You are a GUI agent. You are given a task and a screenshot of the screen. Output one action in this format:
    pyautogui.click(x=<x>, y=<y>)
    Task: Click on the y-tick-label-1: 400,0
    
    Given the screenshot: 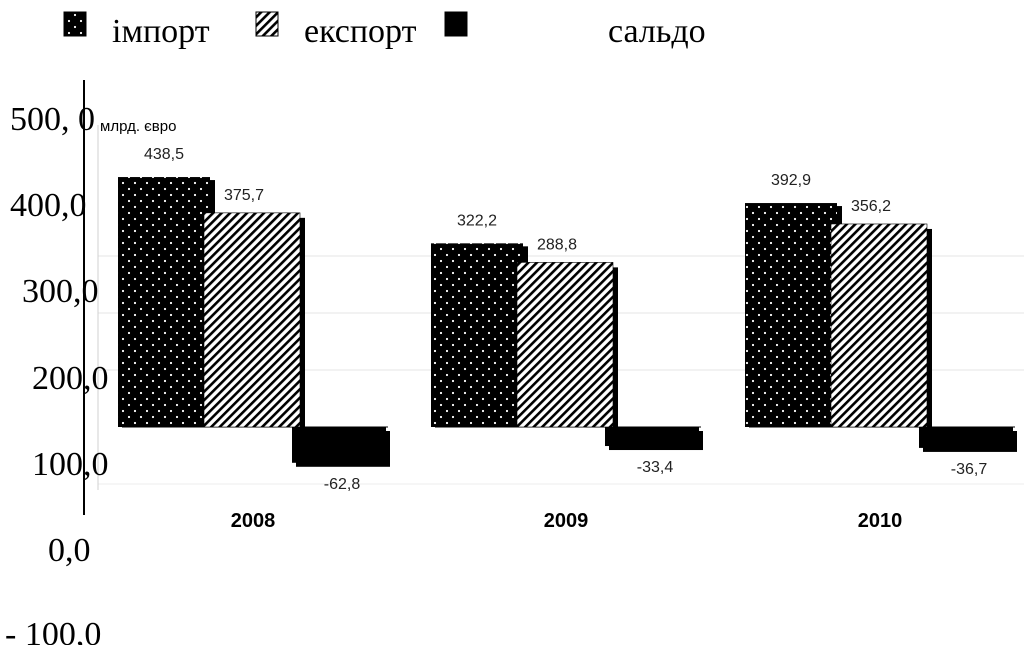 What is the action you would take?
    pyautogui.click(x=48, y=205)
    